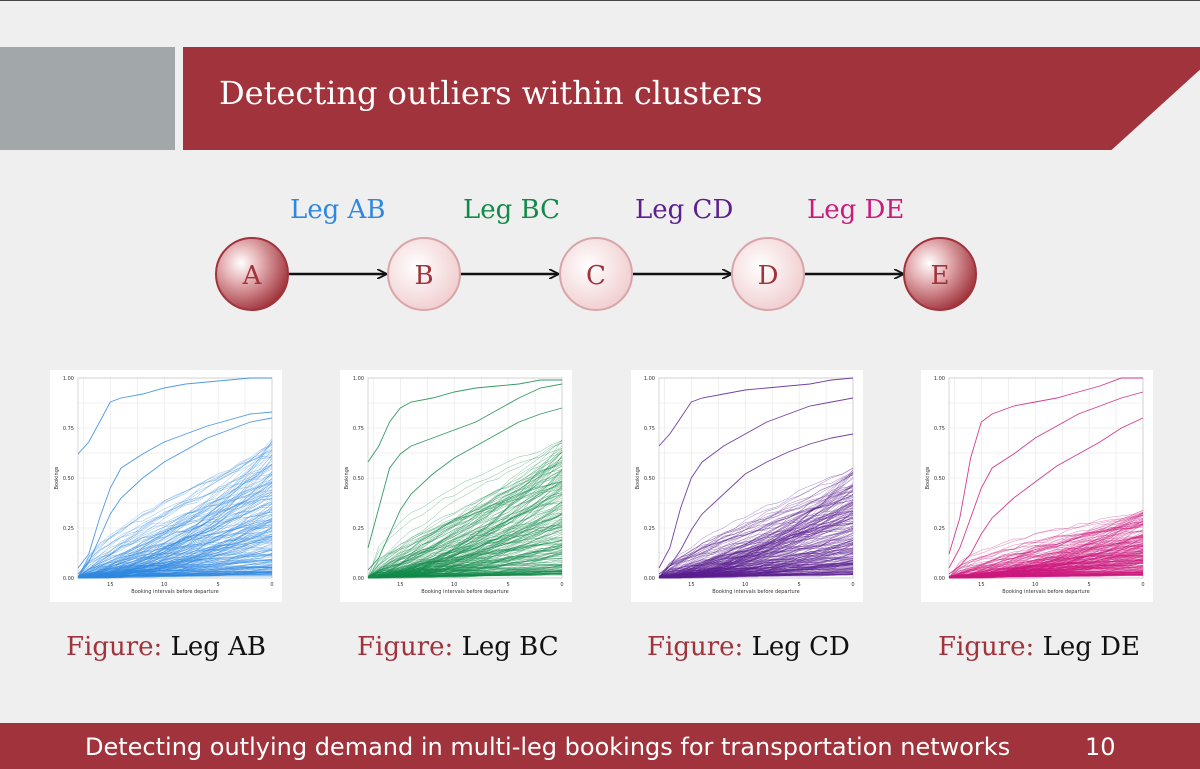 Image resolution: width=1200 pixels, height=769 pixels. Describe the element at coordinates (1100, 747) in the screenshot. I see `page-number: 10` at that location.